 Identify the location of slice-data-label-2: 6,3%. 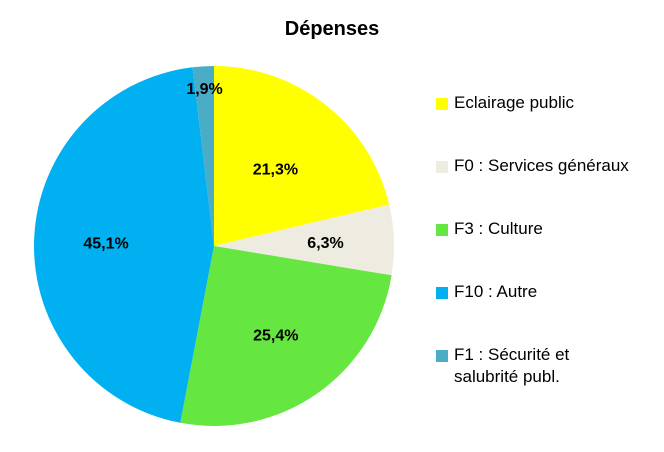
(325, 243).